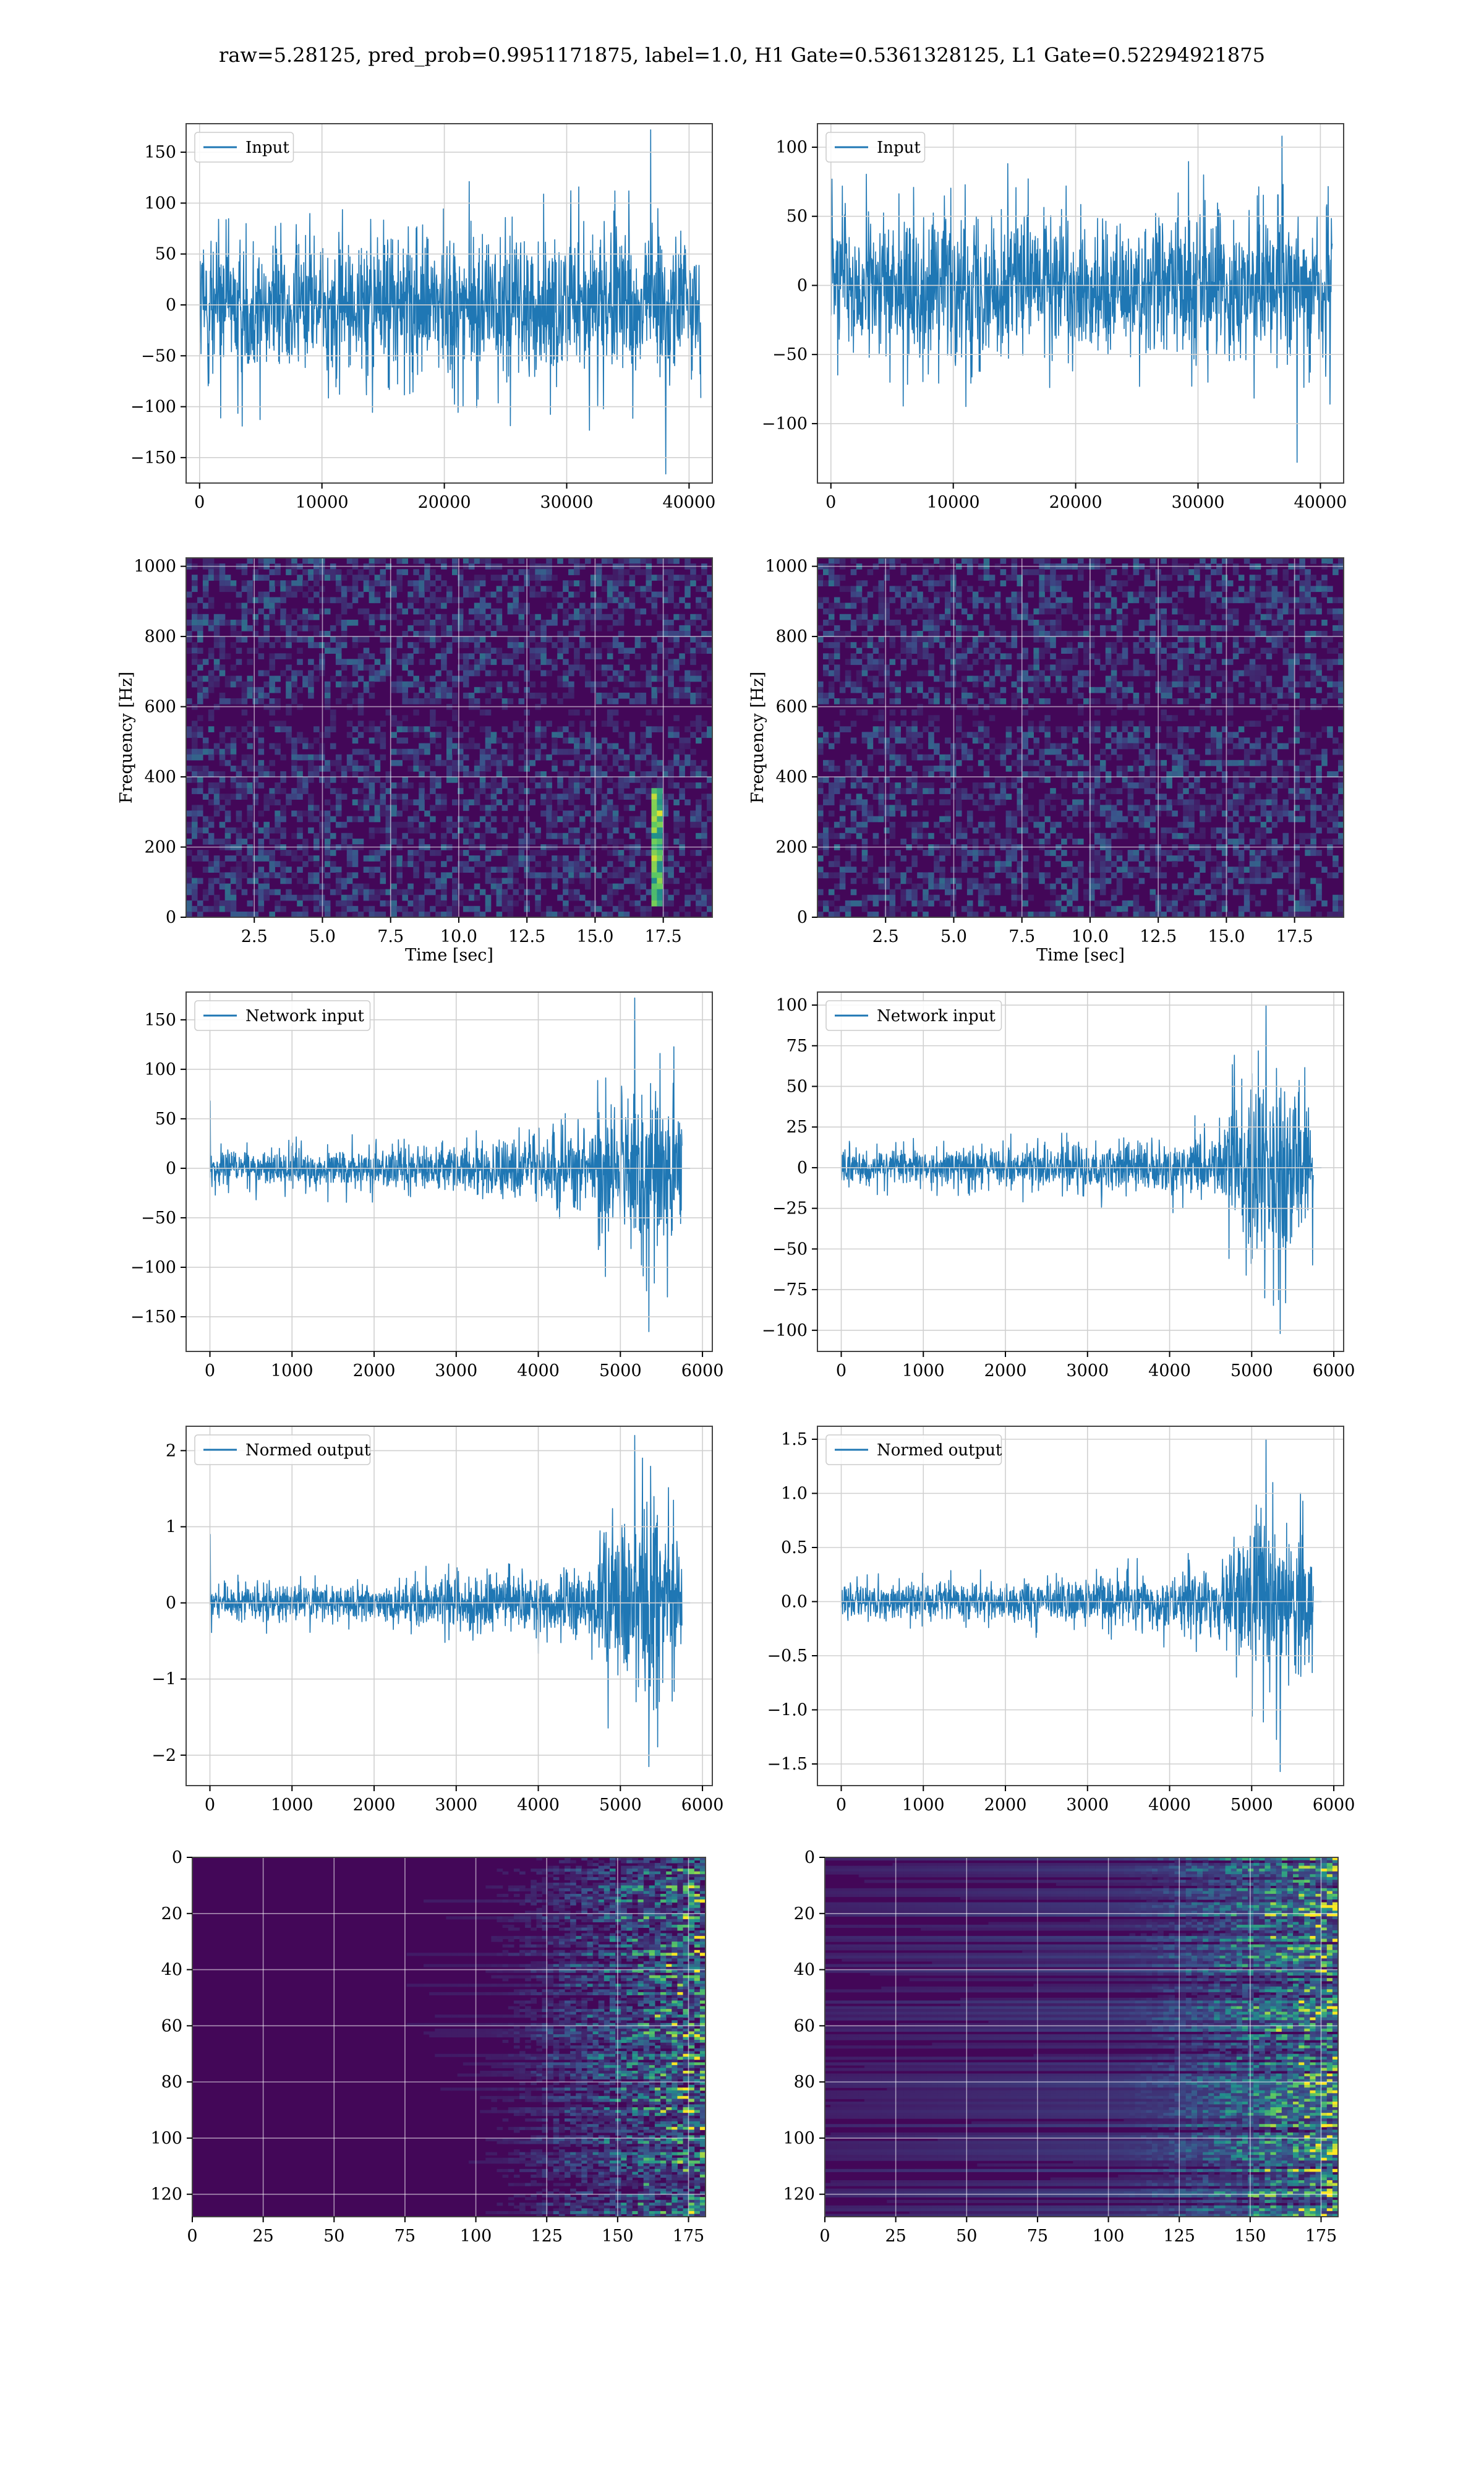 The image size is (1484, 2474). I want to click on h1-spectrogram-axes-frame, so click(449, 738).